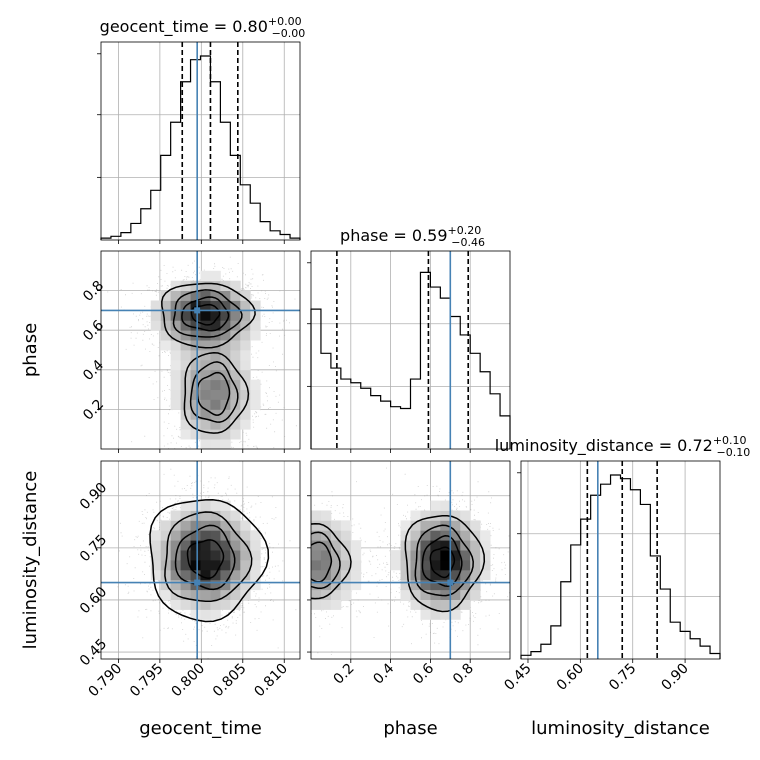  What do you see at coordinates (675, 677) in the screenshot?
I see `x-tick-label-luminosity_distance: 0.90` at bounding box center [675, 677].